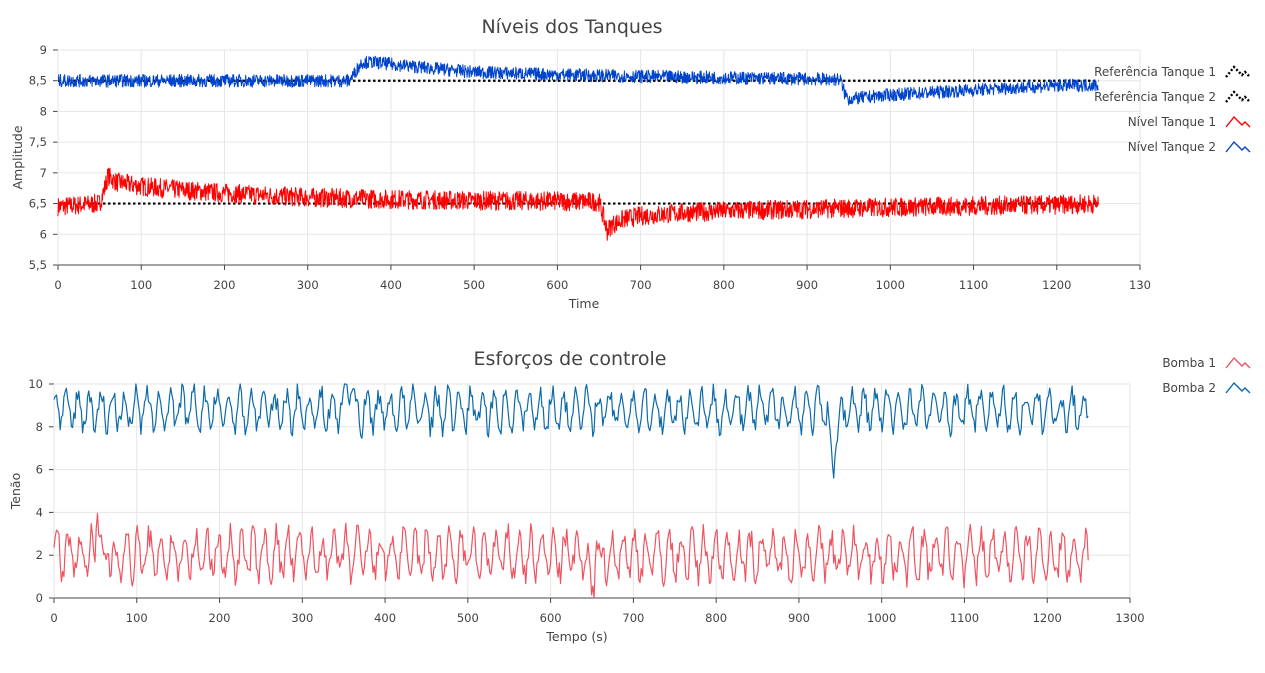  Describe the element at coordinates (1140, 285) in the screenshot. I see `x-tick-label: 130` at that location.